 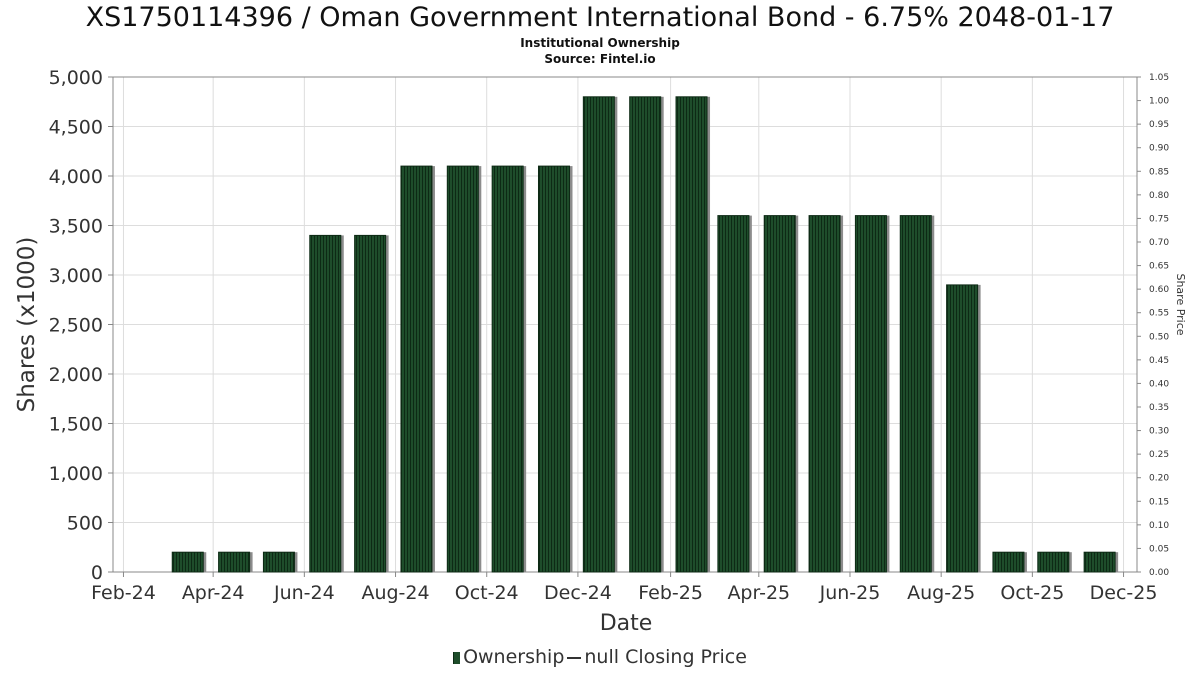 I want to click on y-tick-label: 4,000, so click(x=76, y=177).